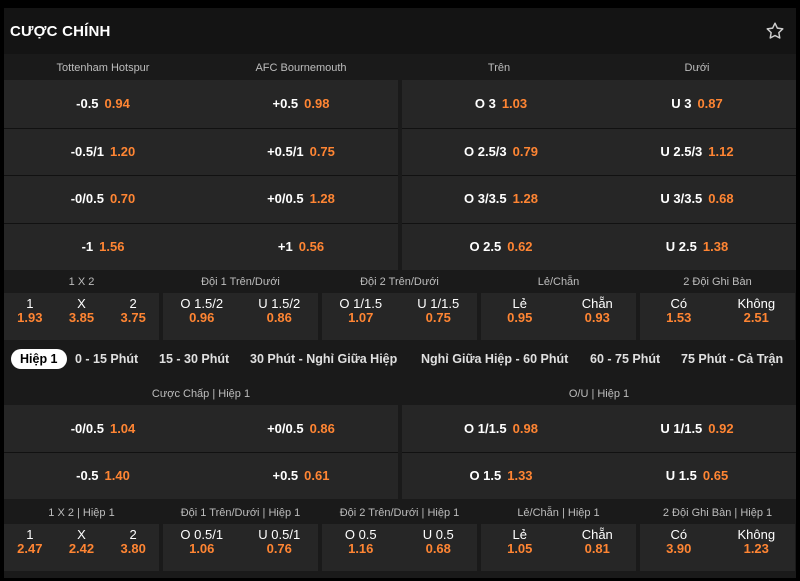 This screenshot has width=800, height=581. I want to click on market-tile: Lẻ 1.05 Chẵn 0.81, so click(558, 547).